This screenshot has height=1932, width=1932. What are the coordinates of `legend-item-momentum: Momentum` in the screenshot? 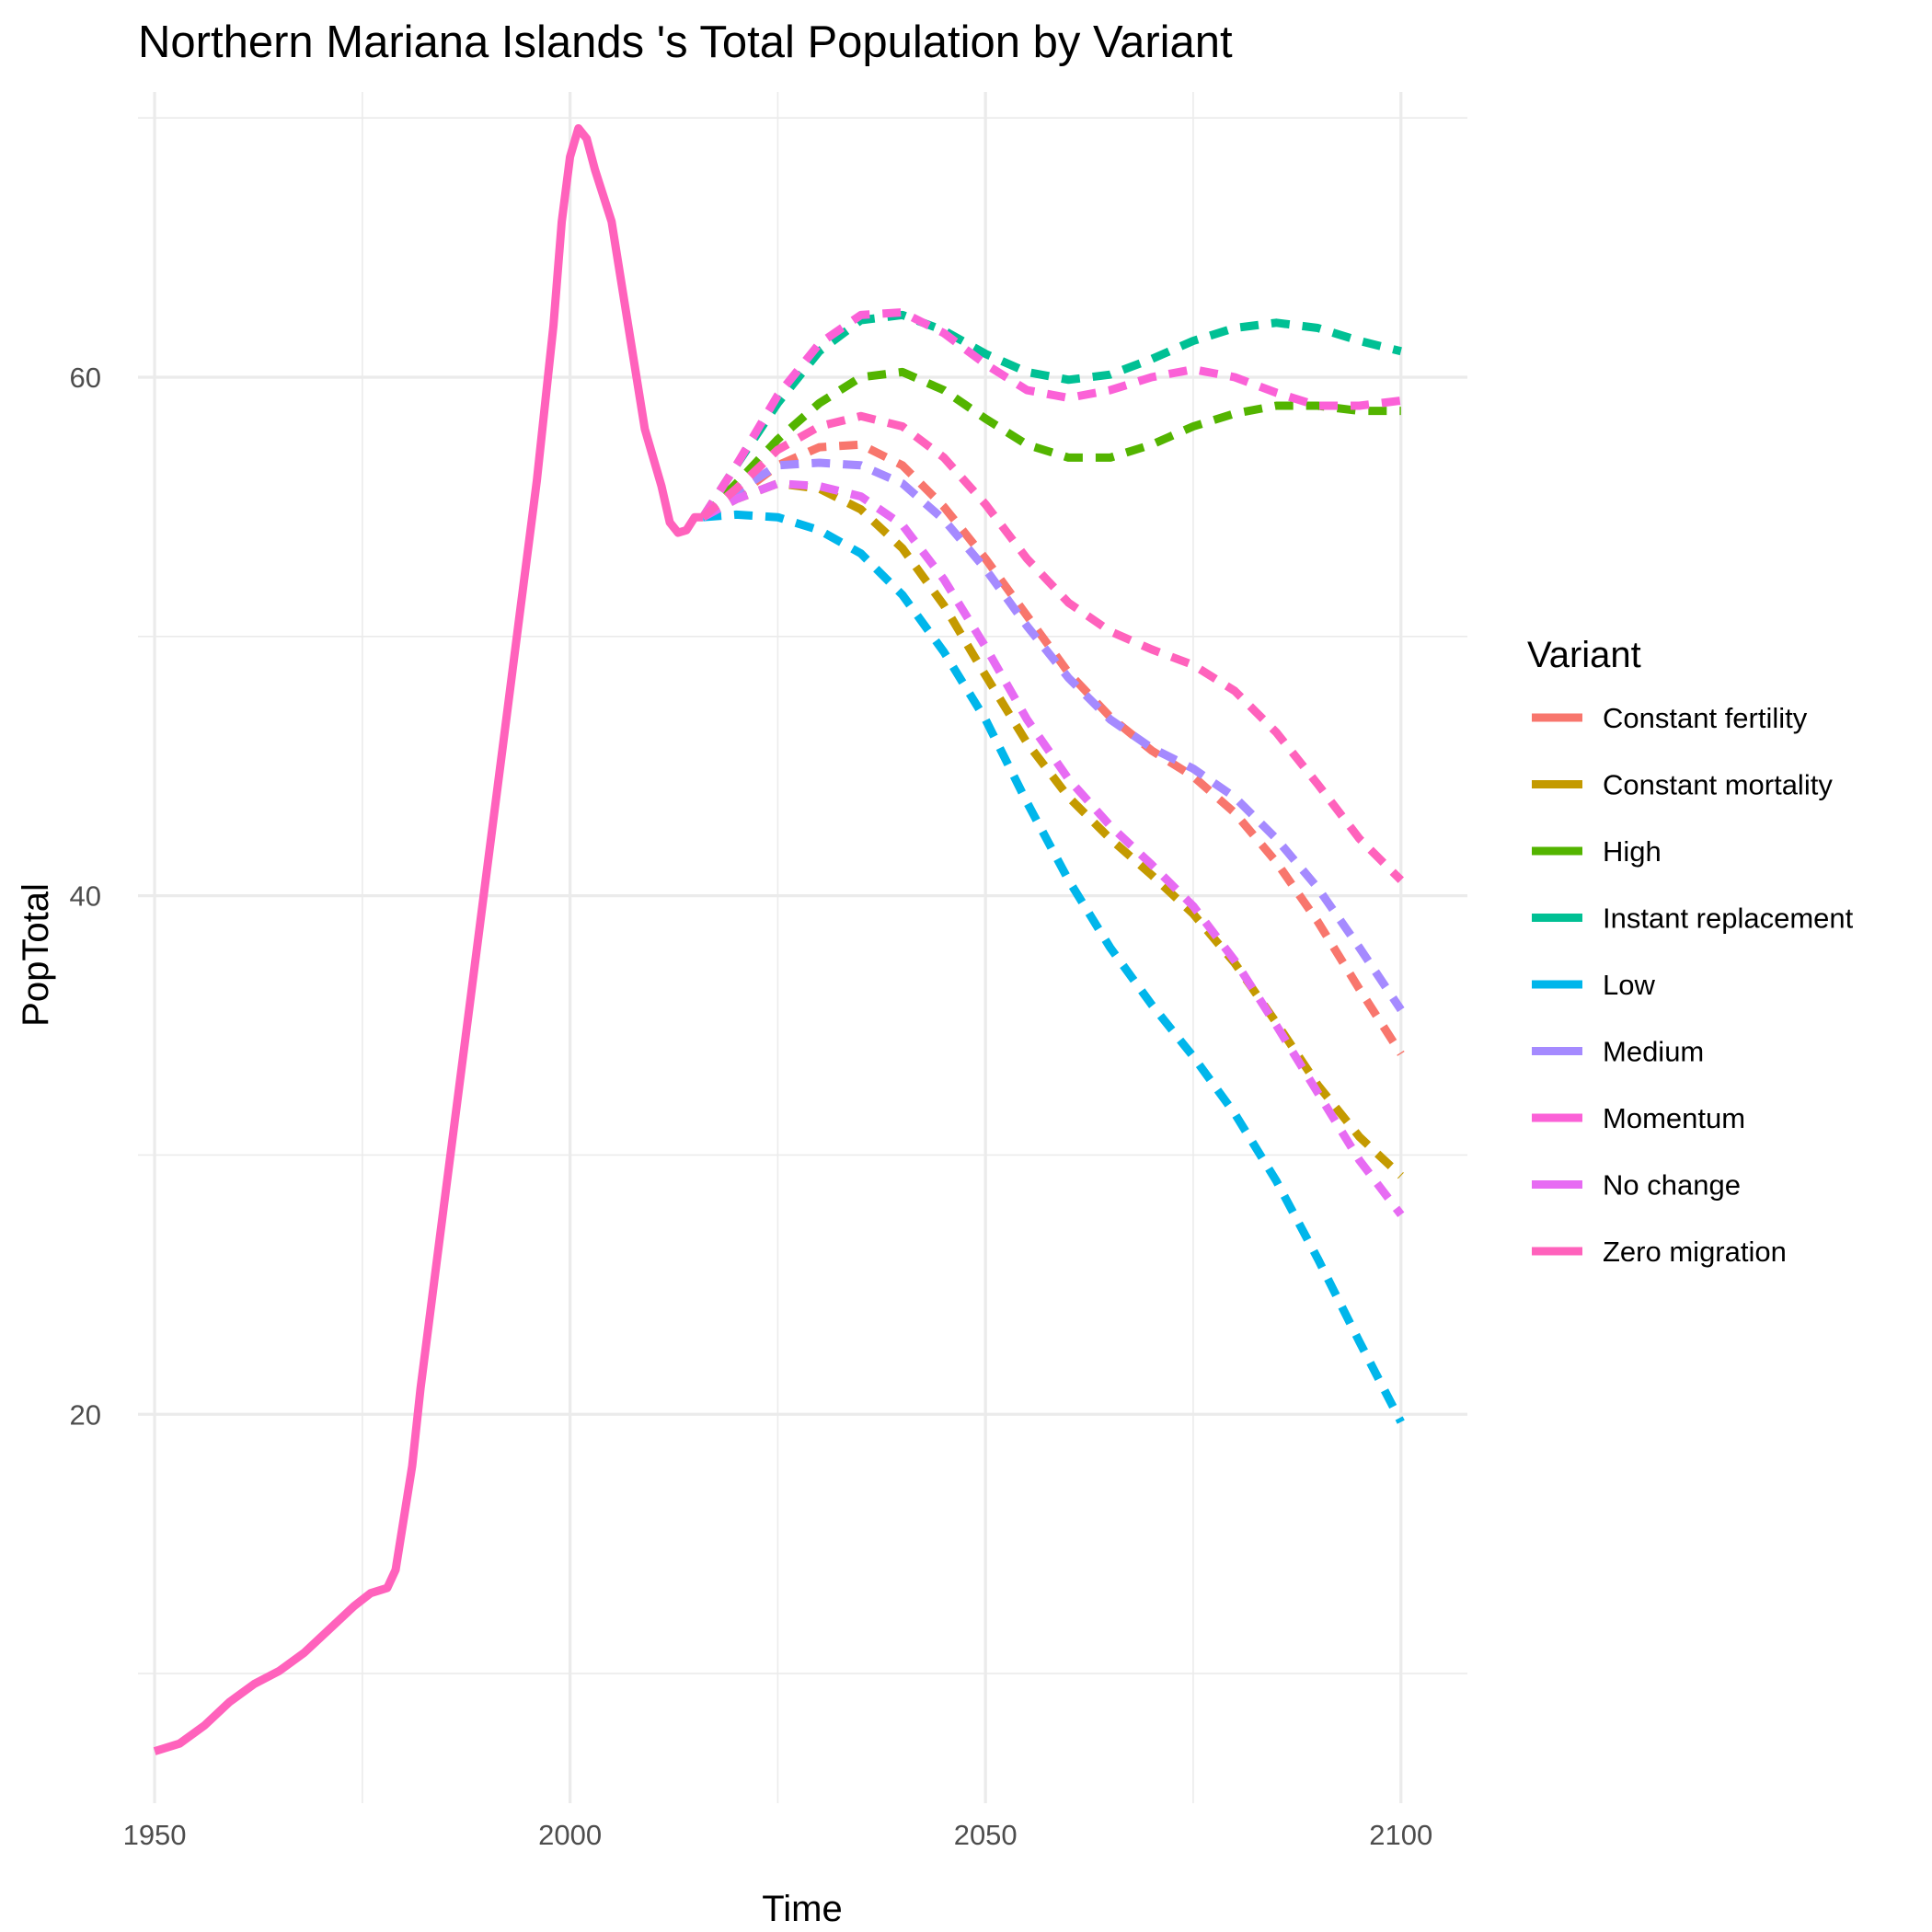 It's located at (1638, 1118).